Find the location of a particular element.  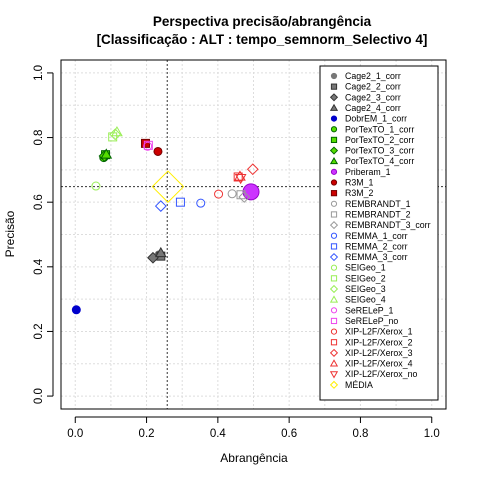

y-tick-label: 0.4 is located at coordinates (39, 266).